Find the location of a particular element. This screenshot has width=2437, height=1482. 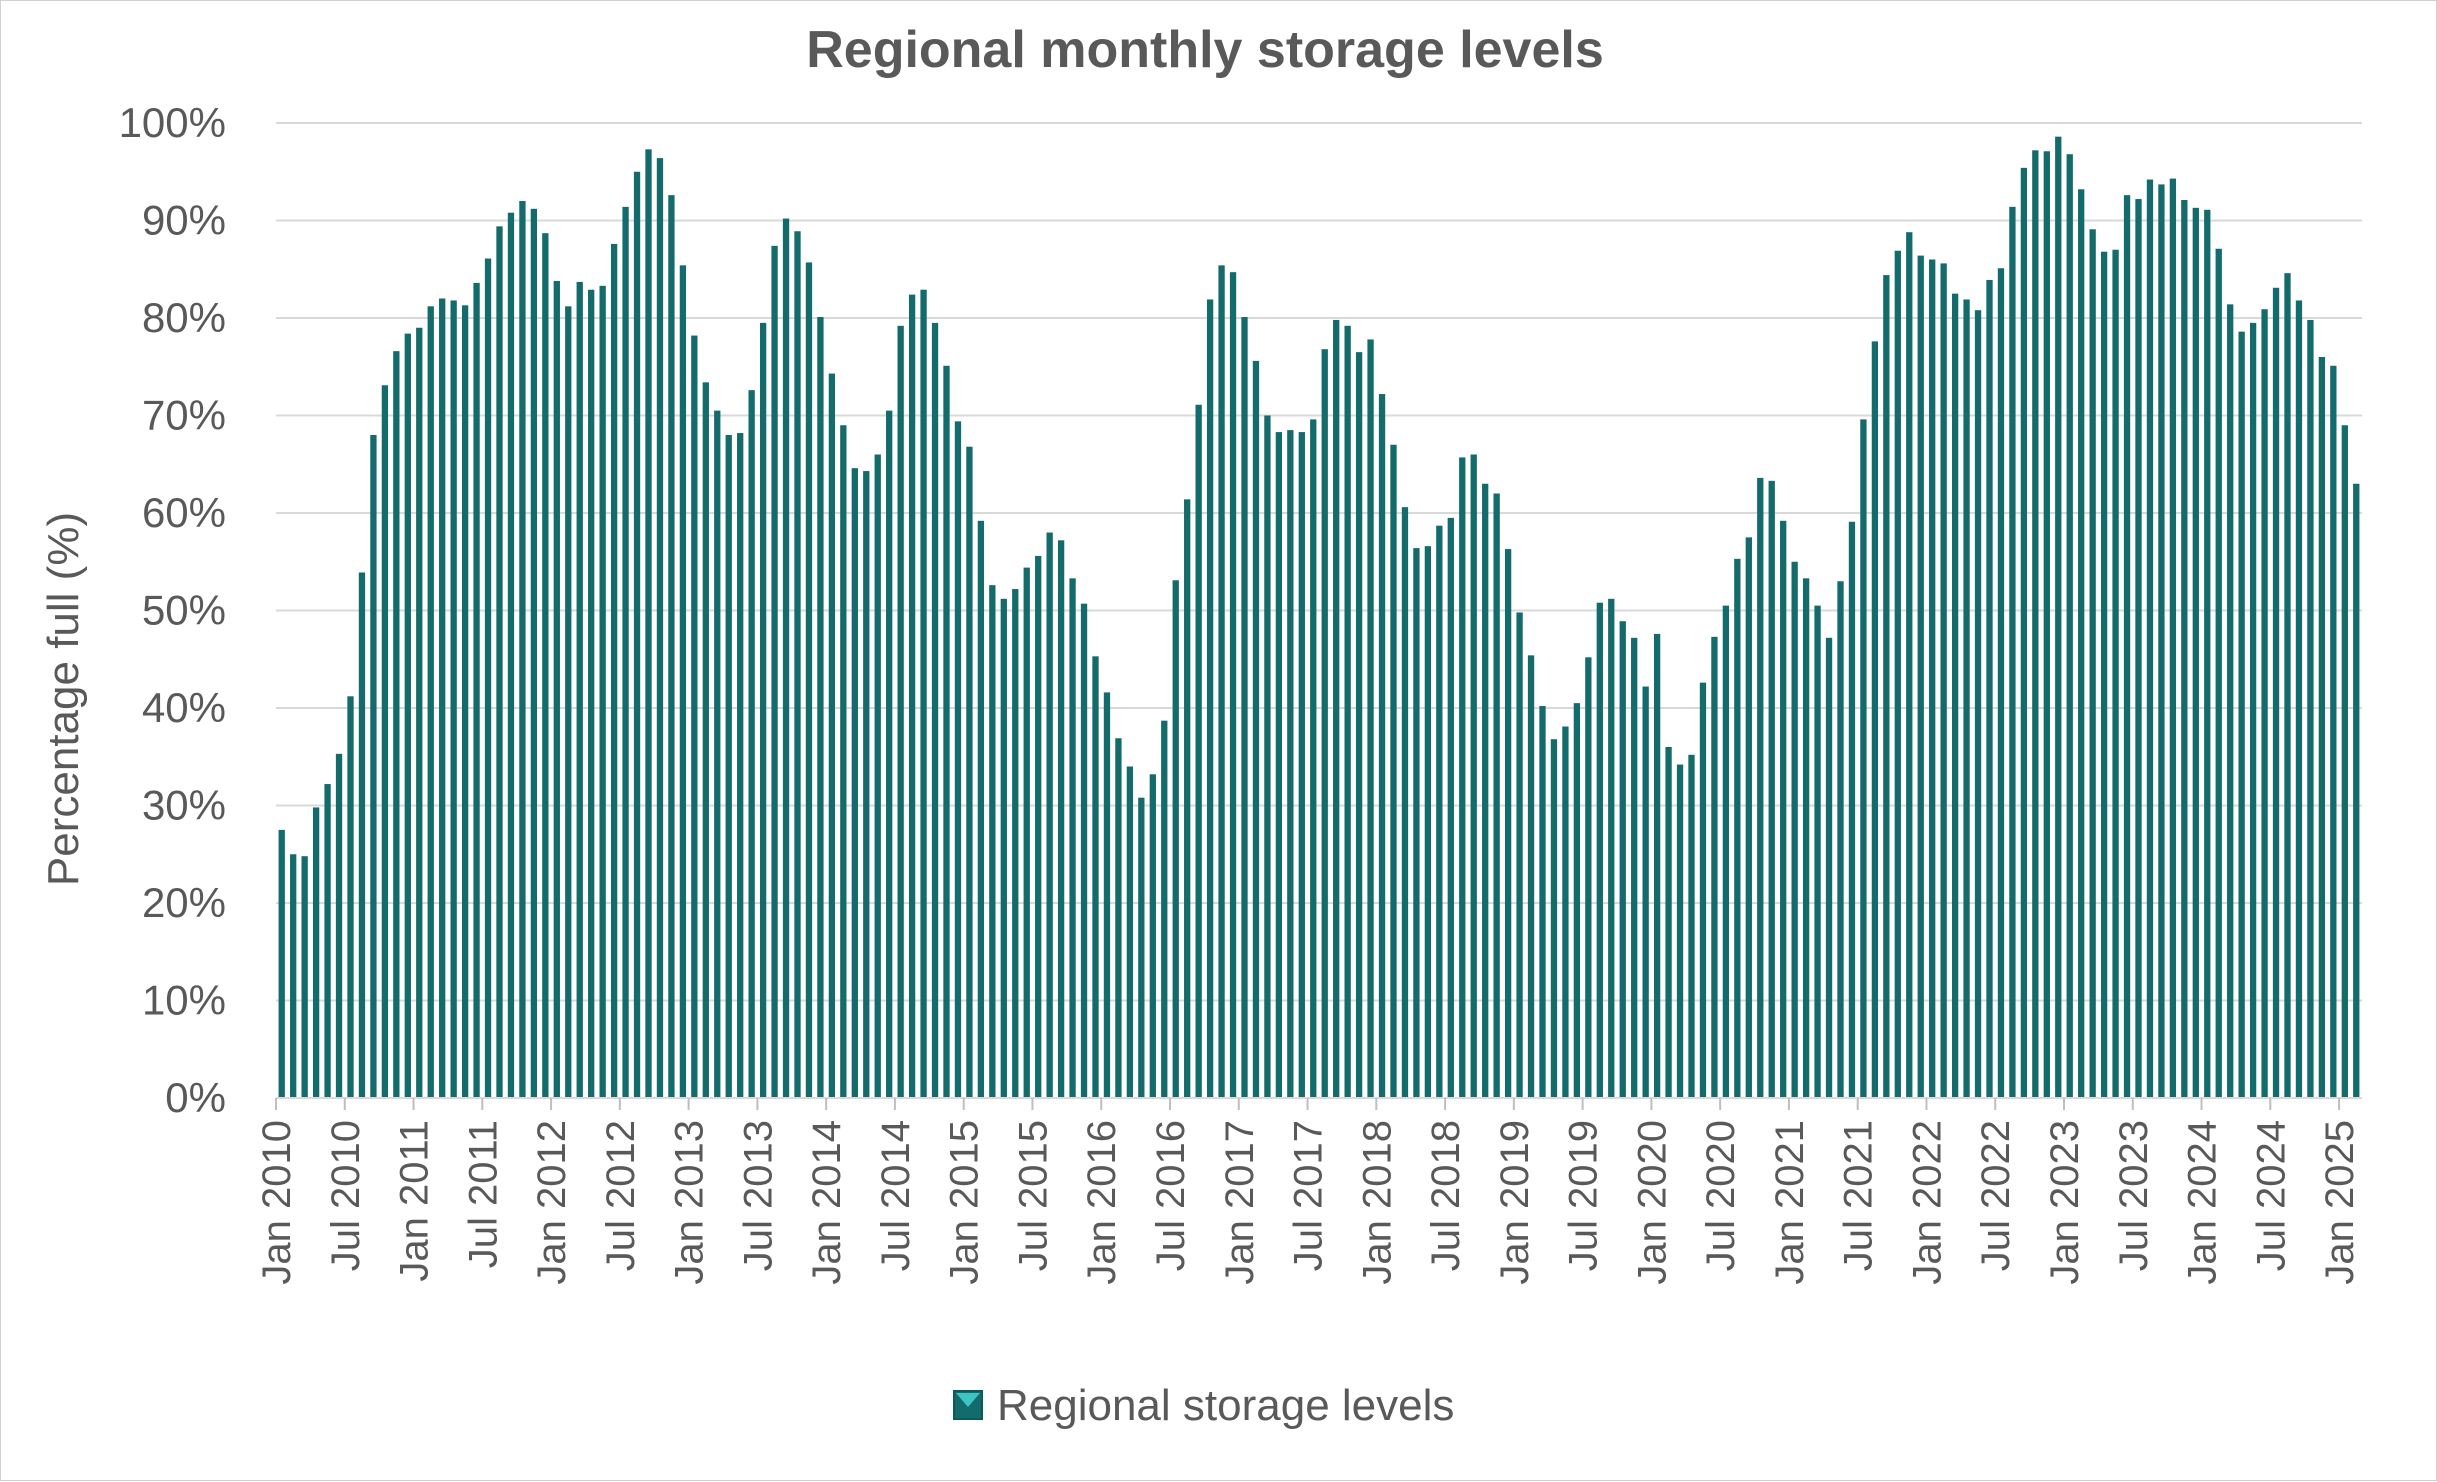

x-tick-label: Jul 2011 is located at coordinates (483, 1194).